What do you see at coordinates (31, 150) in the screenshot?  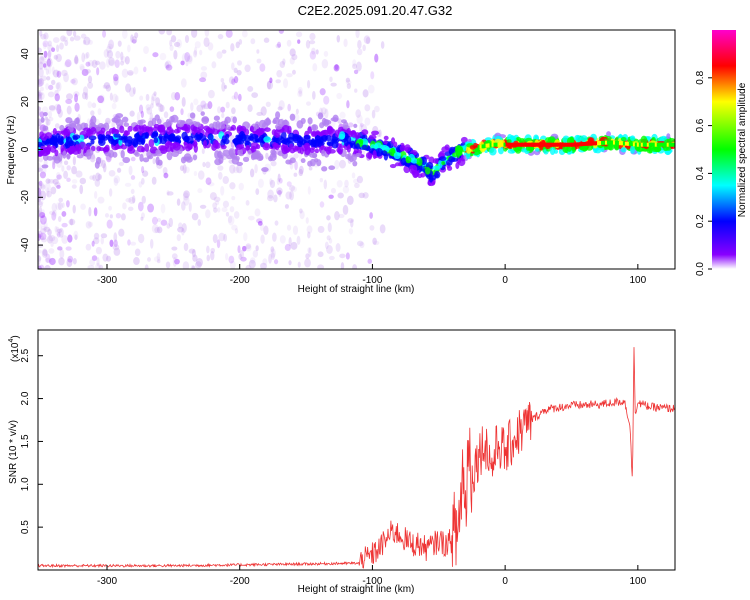 I see `spectrogram-y-axis: -40 -20 0 20 40` at bounding box center [31, 150].